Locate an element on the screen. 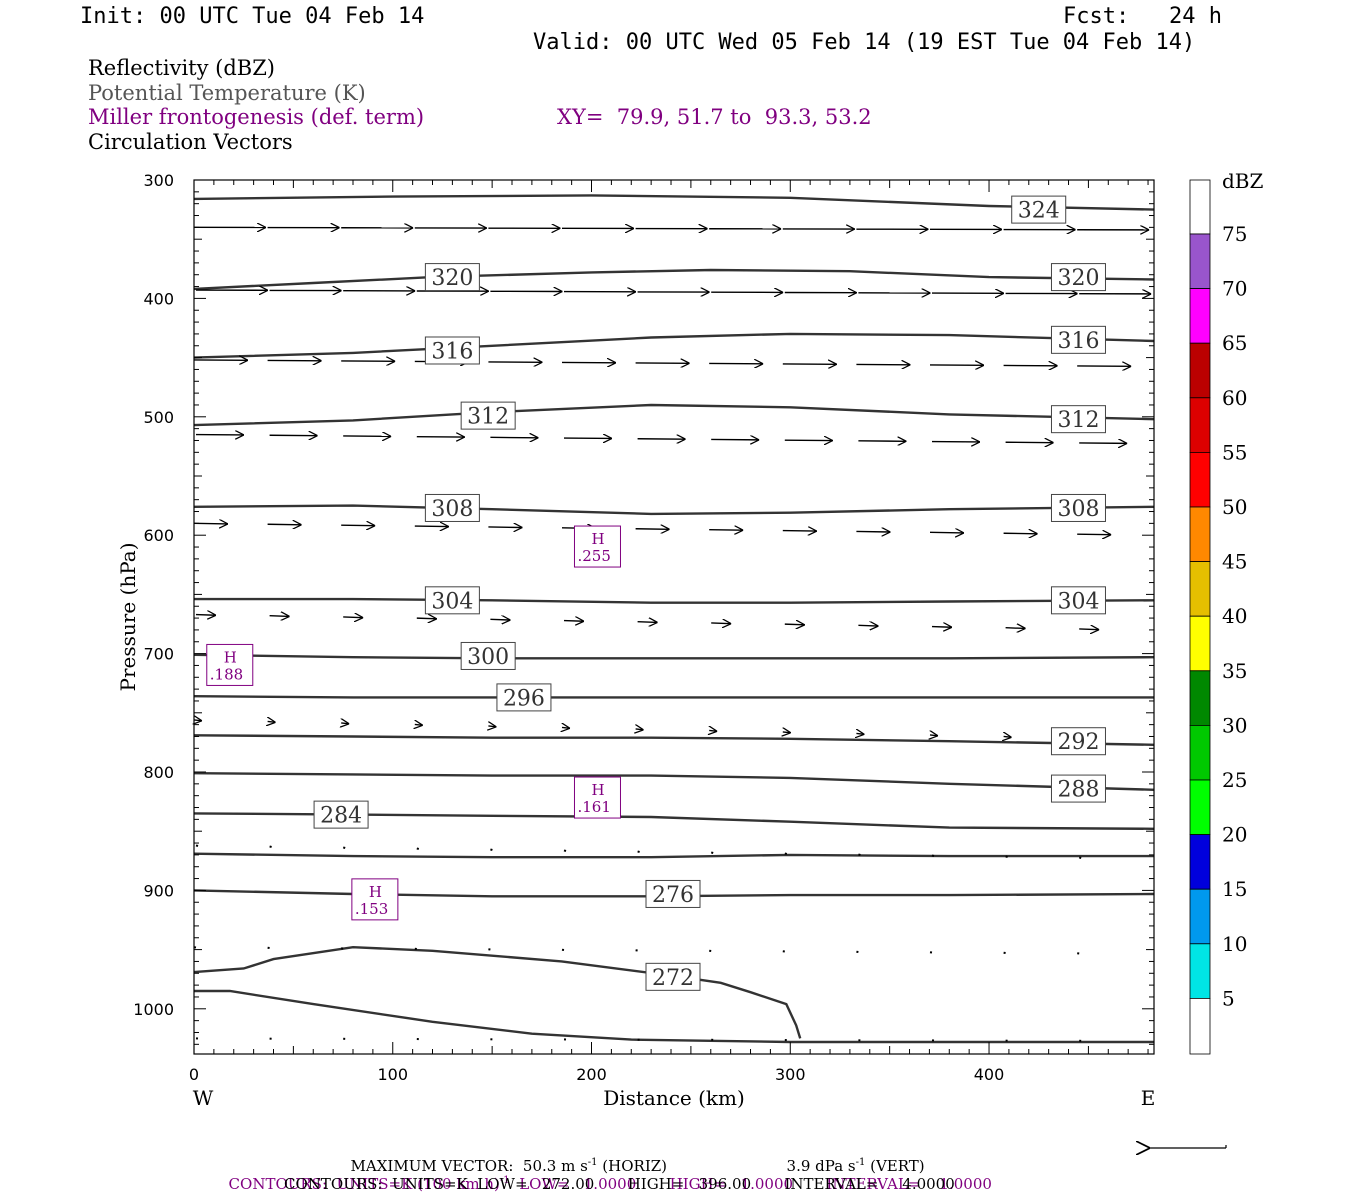 This screenshot has height=1200, width=1350. isentrope-label: 312 is located at coordinates (488, 417).